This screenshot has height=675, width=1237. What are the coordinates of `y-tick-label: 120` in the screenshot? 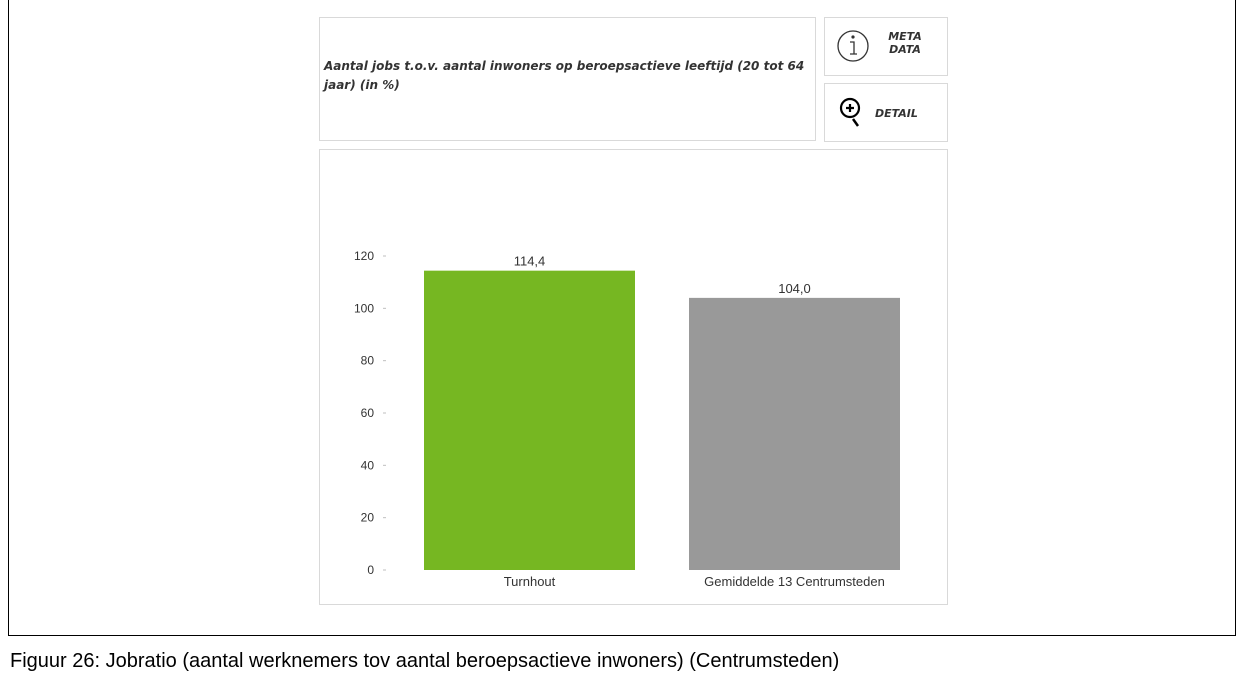 It's located at (364, 256).